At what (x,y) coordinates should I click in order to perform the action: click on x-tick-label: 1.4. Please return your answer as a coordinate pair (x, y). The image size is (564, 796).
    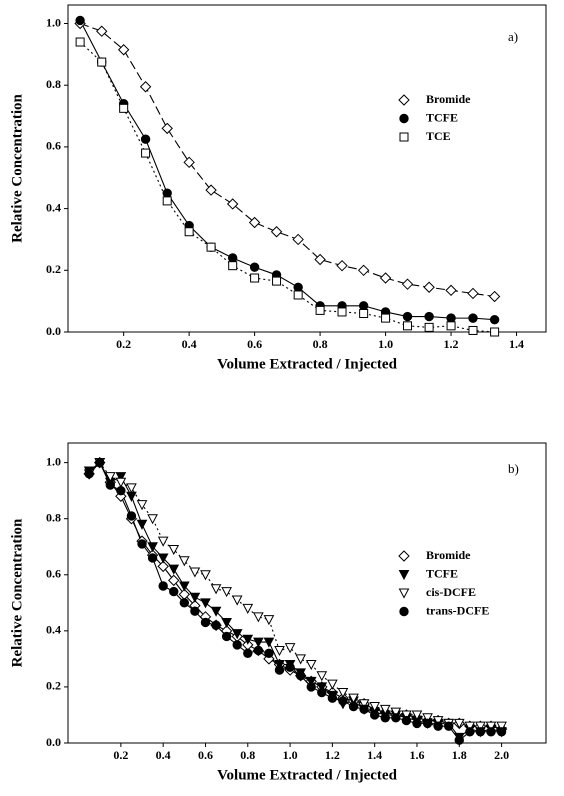
    Looking at the image, I should click on (374, 755).